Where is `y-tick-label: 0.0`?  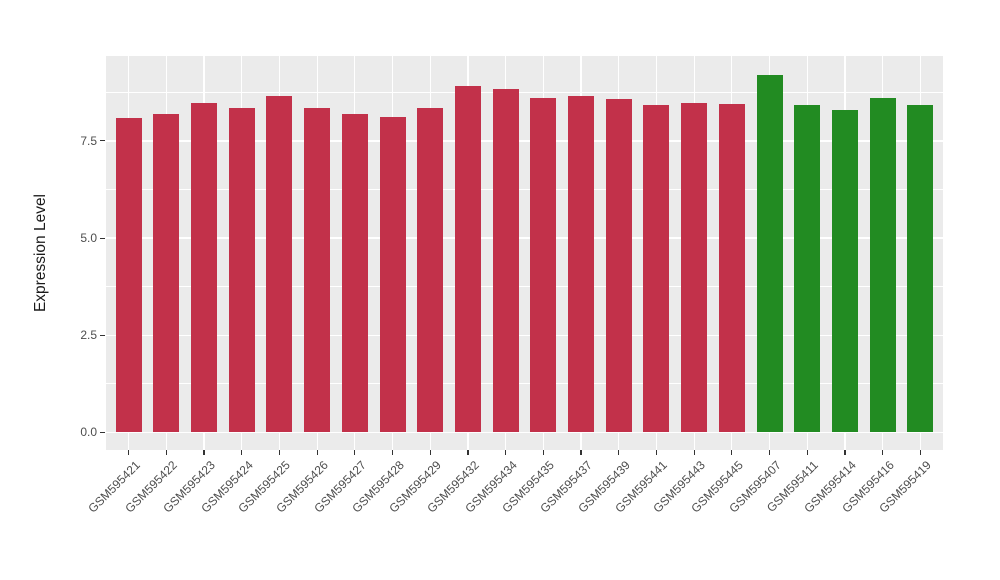 y-tick-label: 0.0 is located at coordinates (88, 432).